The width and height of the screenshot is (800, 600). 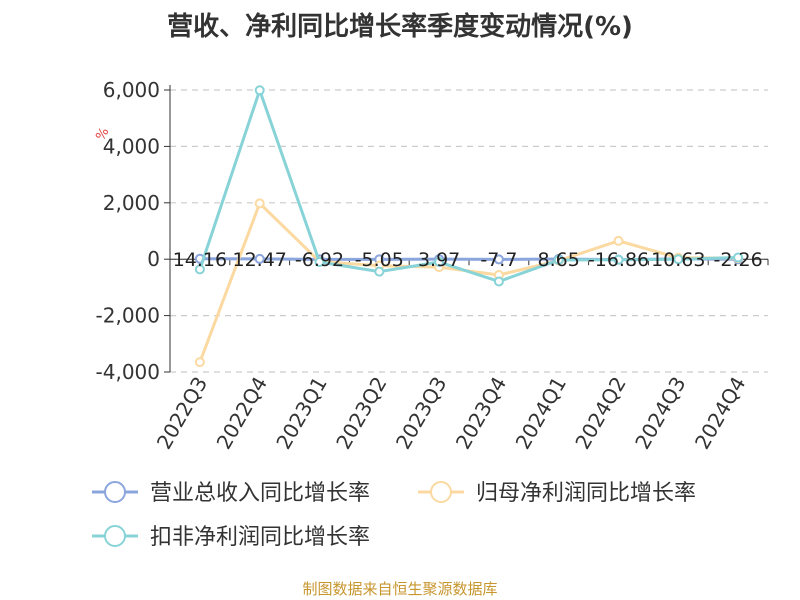 What do you see at coordinates (660, 413) in the screenshot?
I see `x-tick-label: 2024Q3` at bounding box center [660, 413].